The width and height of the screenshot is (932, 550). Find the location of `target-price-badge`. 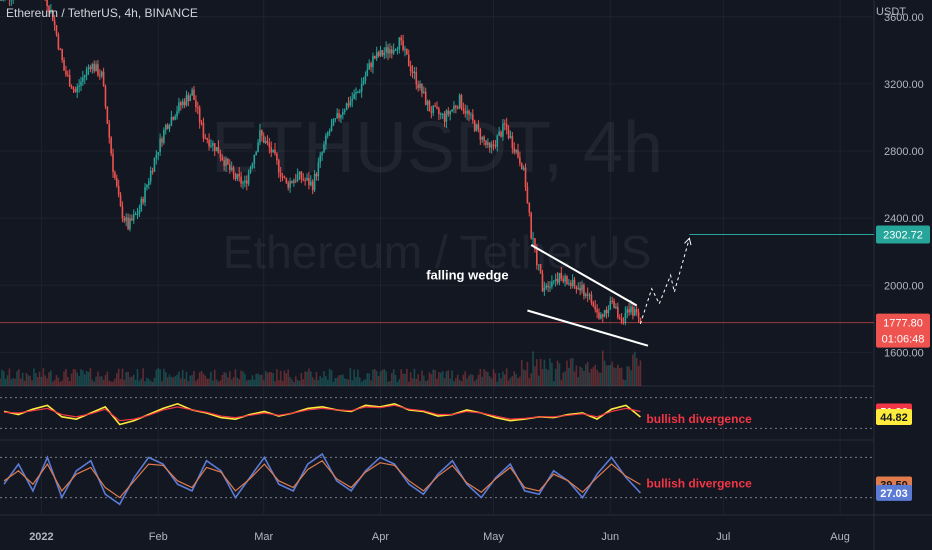

target-price-badge is located at coordinates (903, 234).